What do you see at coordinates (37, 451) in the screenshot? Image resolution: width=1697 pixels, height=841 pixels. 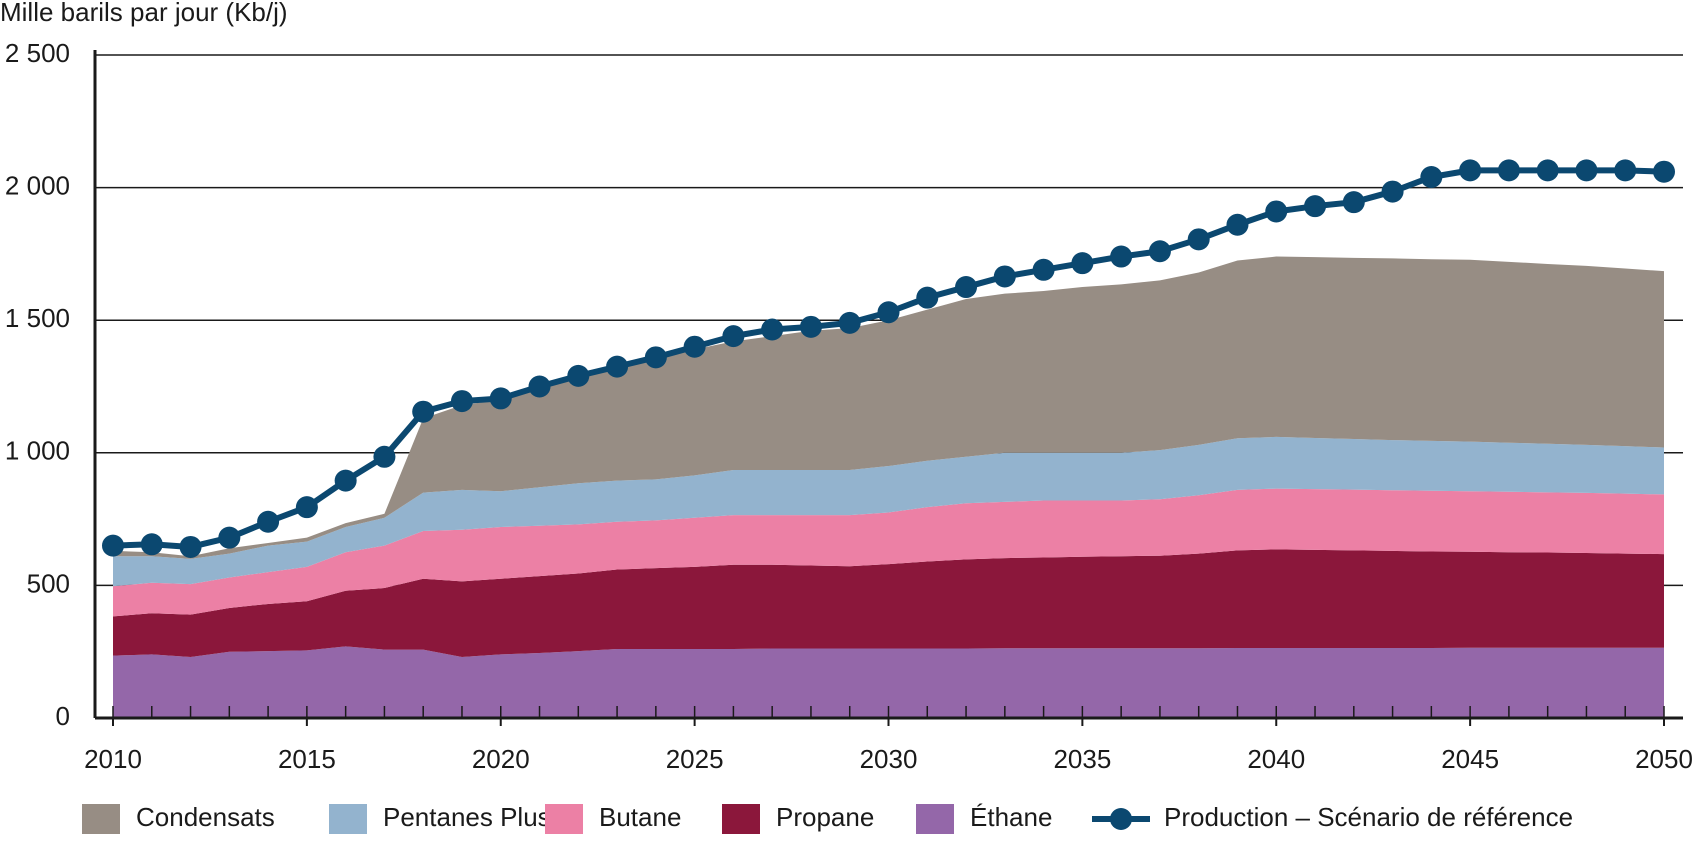 I see `y-tick-label: 1 000` at bounding box center [37, 451].